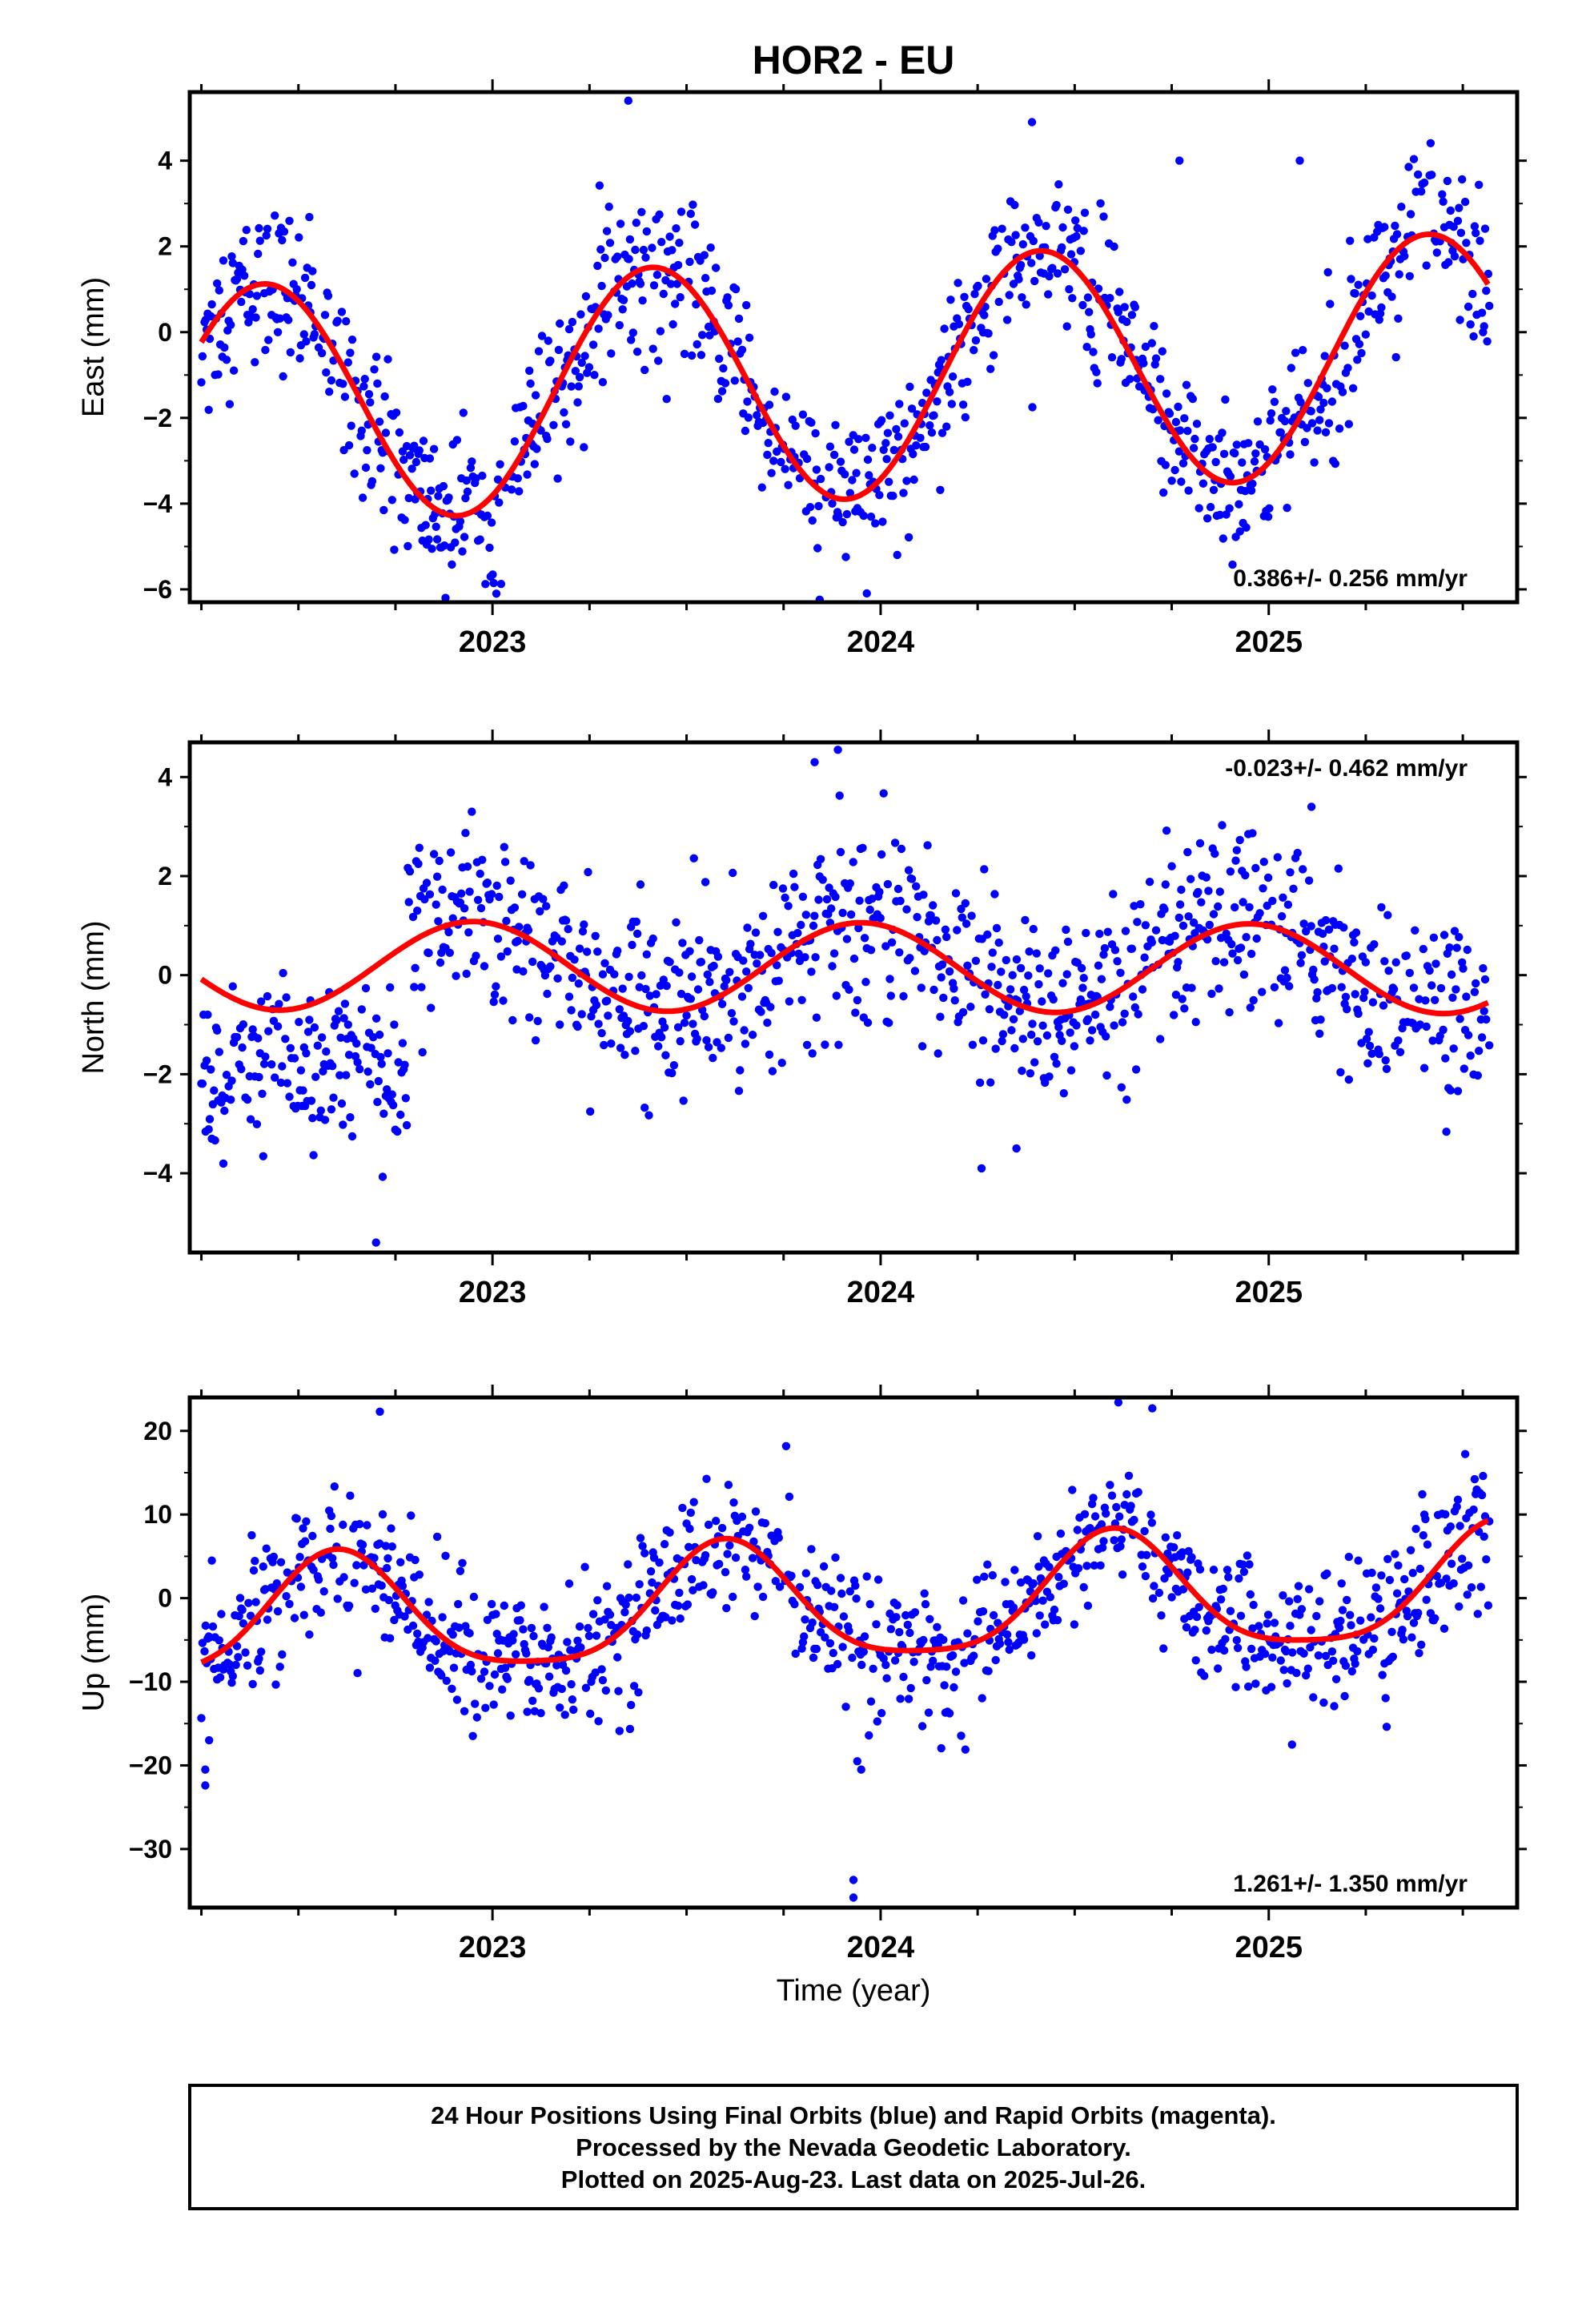  I want to click on y-tick-label: 10, so click(157, 1514).